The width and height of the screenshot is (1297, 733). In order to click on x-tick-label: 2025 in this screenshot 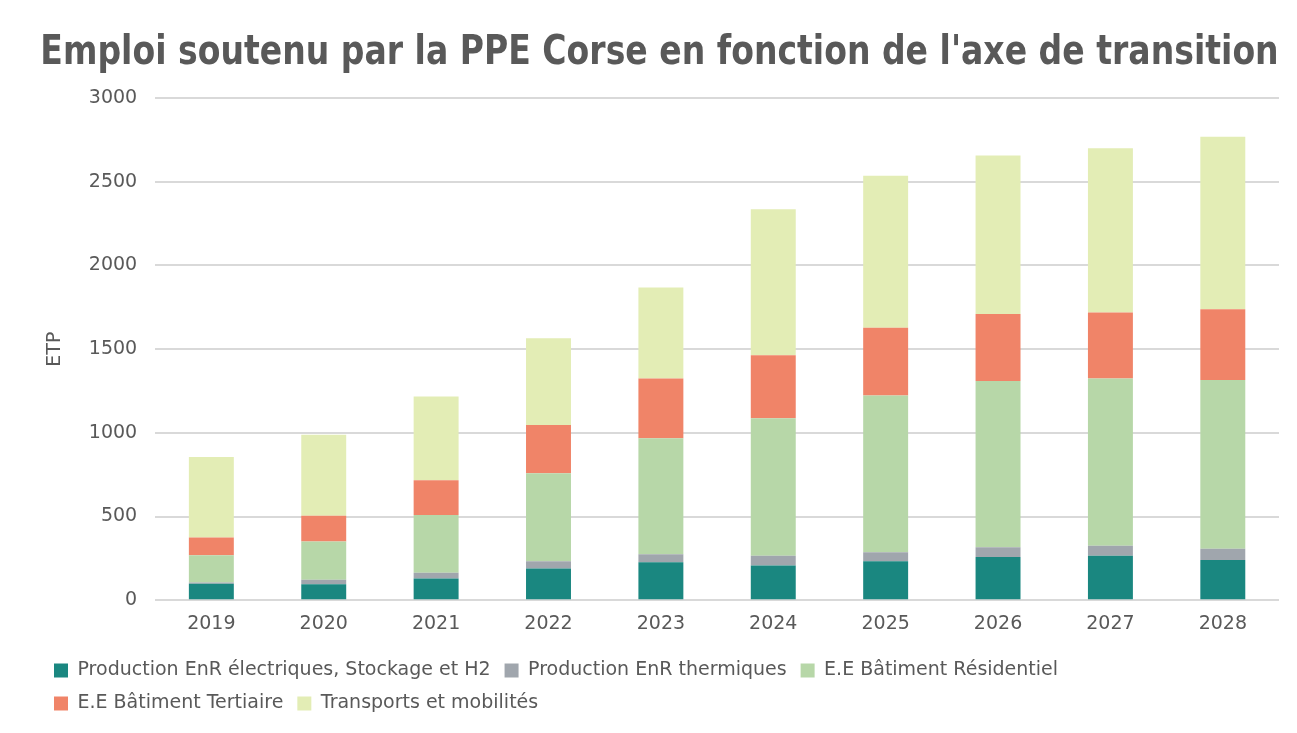, I will do `click(885, 621)`.